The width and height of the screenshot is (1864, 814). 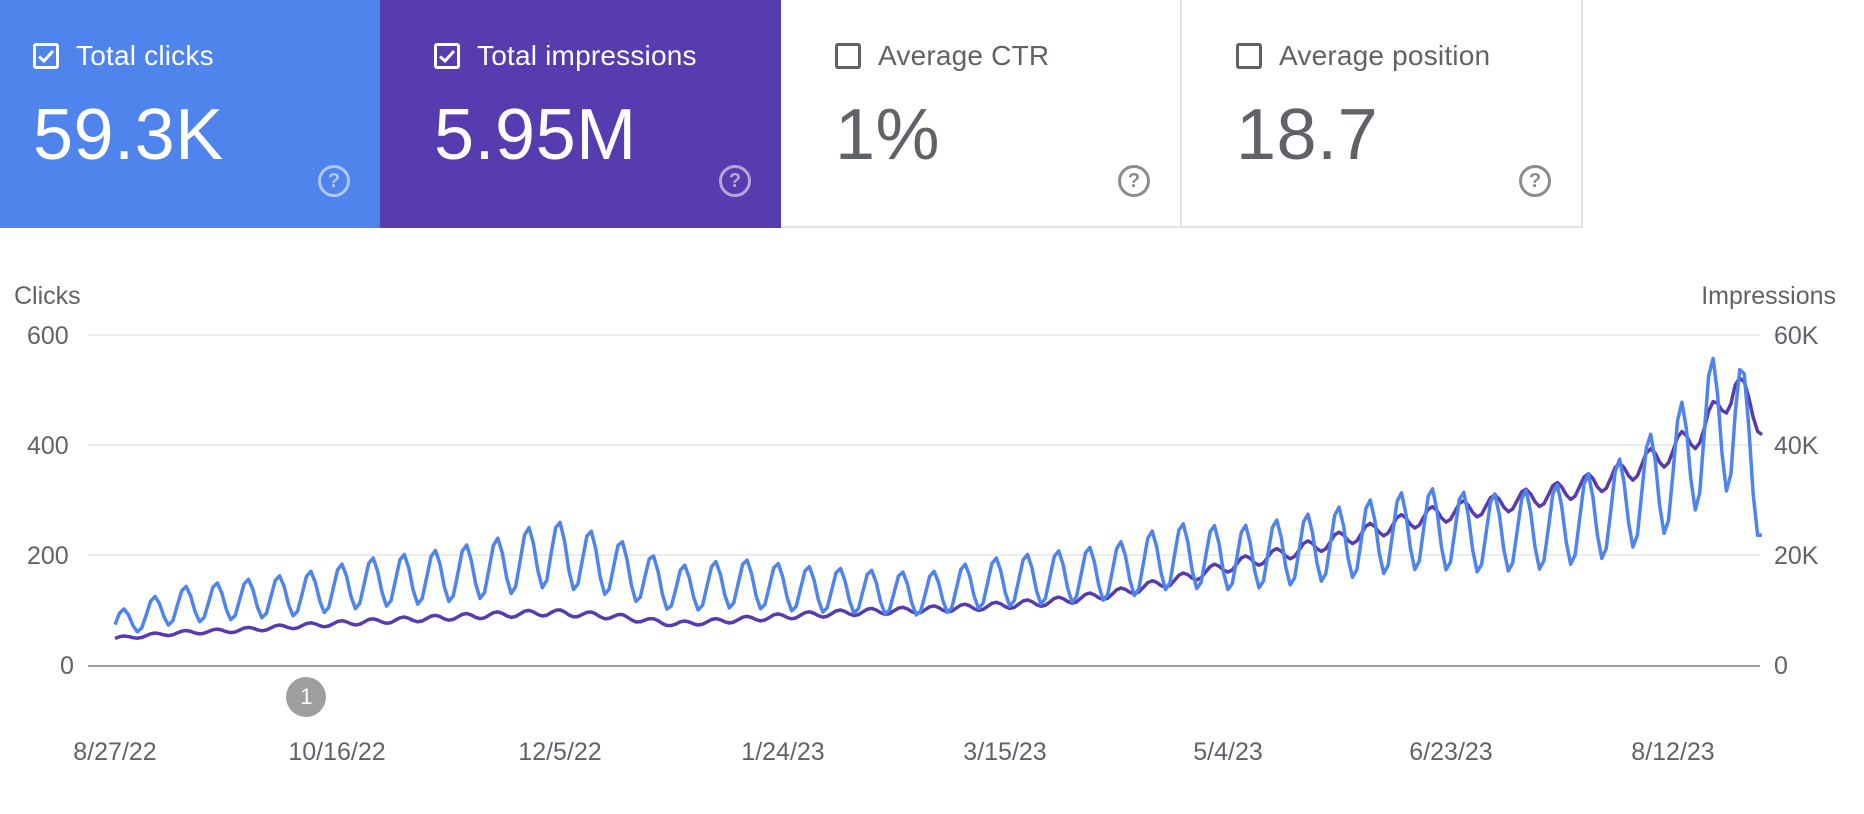 What do you see at coordinates (48, 336) in the screenshot?
I see `left-tick: 600` at bounding box center [48, 336].